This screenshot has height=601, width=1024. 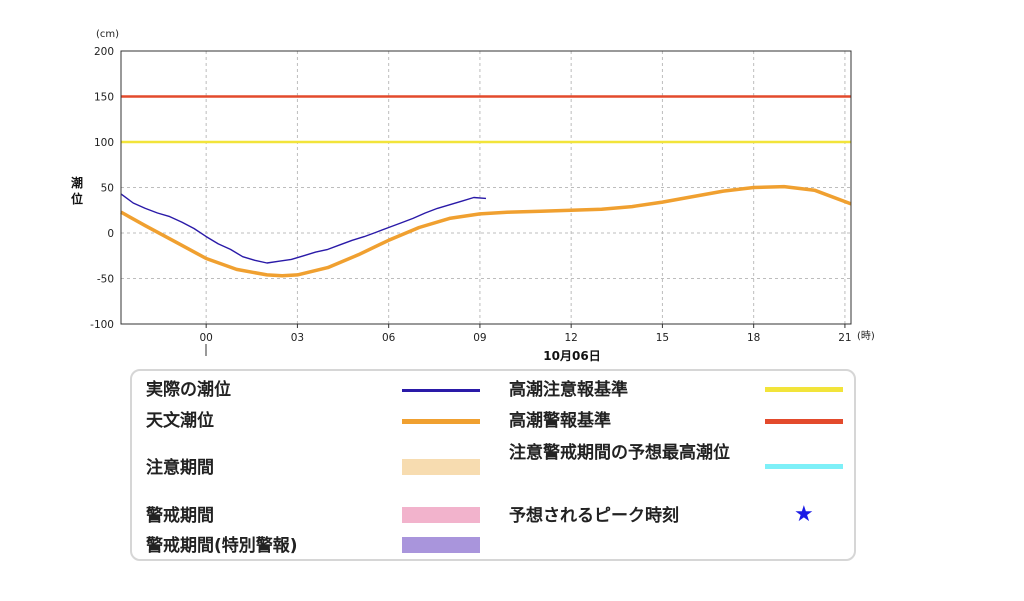 I want to click on y-tick-label: 50, so click(x=107, y=189).